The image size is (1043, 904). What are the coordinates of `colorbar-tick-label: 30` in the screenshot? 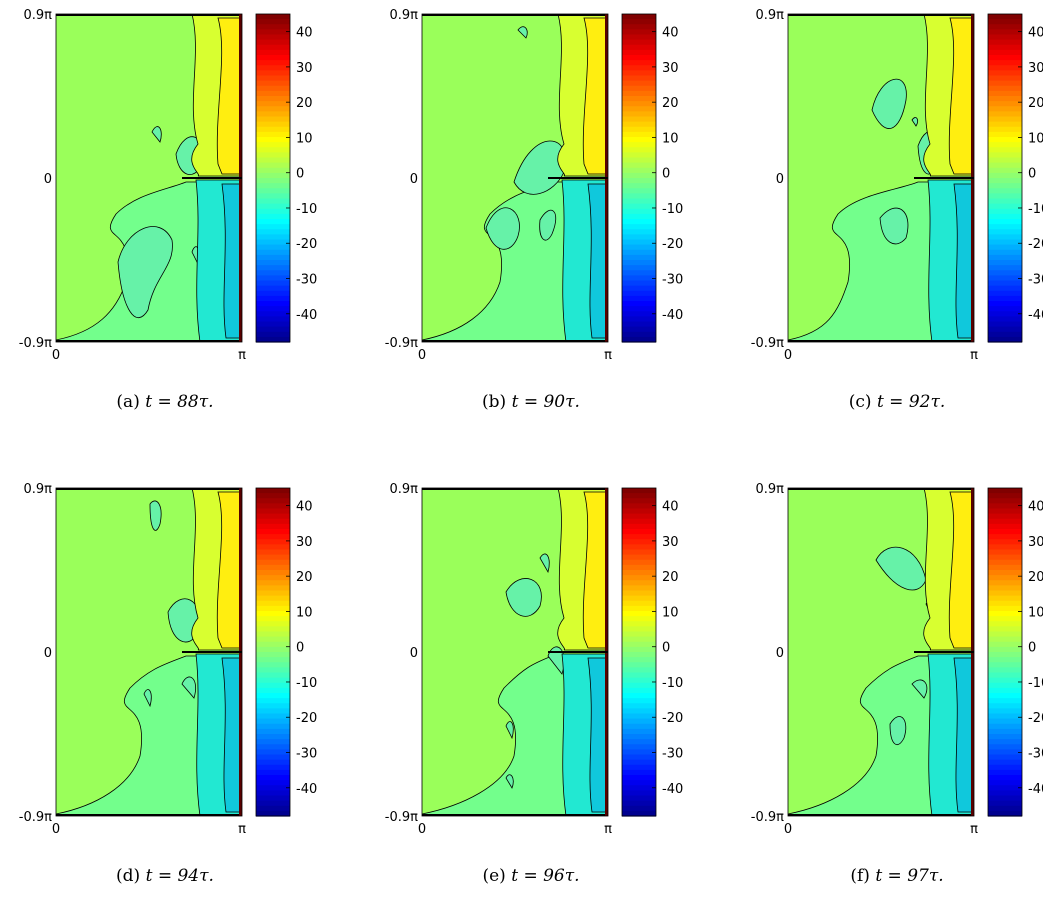 It's located at (670, 542).